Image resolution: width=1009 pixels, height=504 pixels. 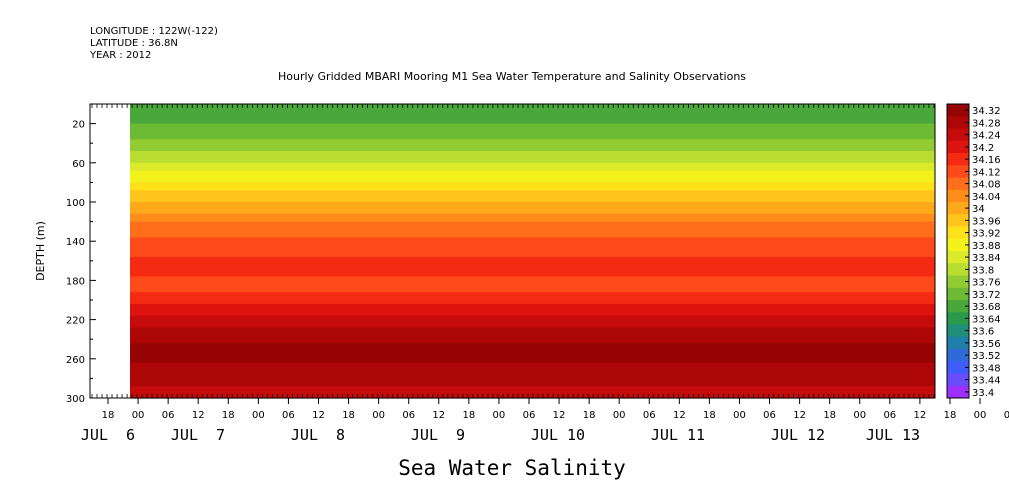 What do you see at coordinates (983, 332) in the screenshot?
I see `colorbar-label: 33.6` at bounding box center [983, 332].